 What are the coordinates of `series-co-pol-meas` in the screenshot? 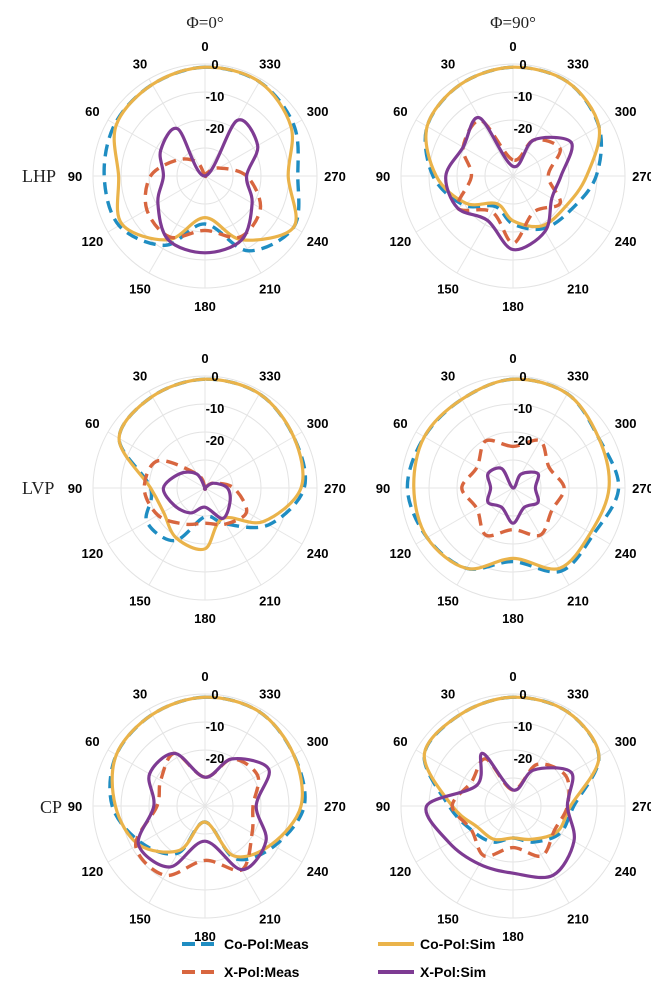 It's located at (201, 159).